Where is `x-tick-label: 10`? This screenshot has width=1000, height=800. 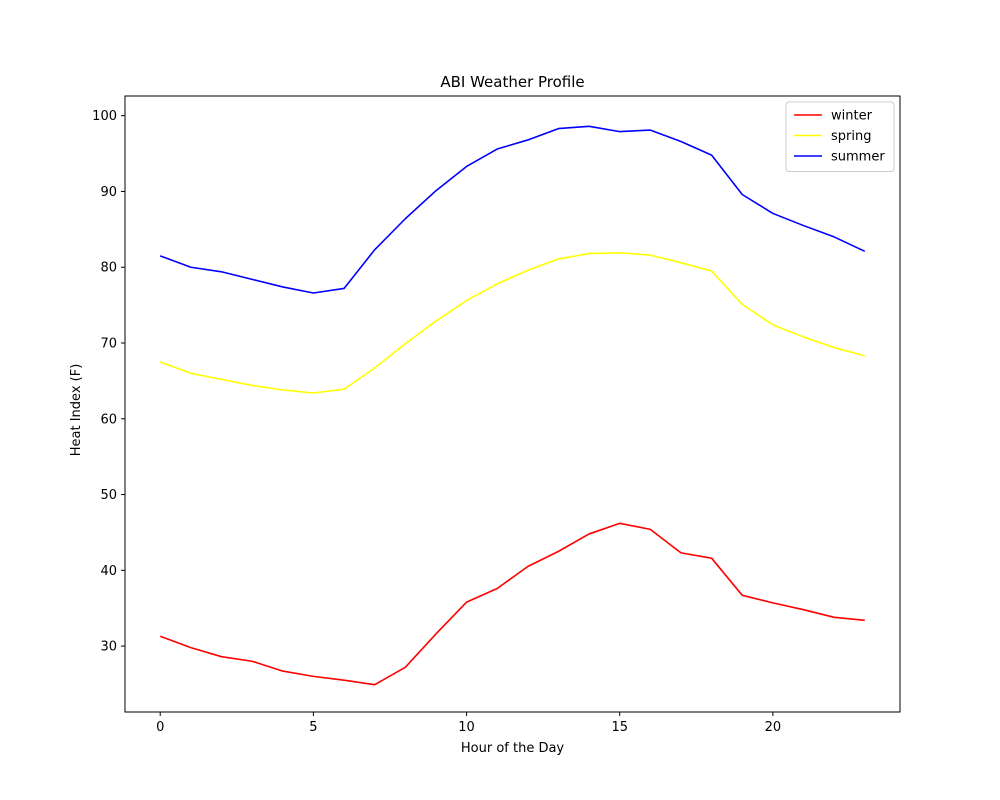
x-tick-label: 10 is located at coordinates (466, 727).